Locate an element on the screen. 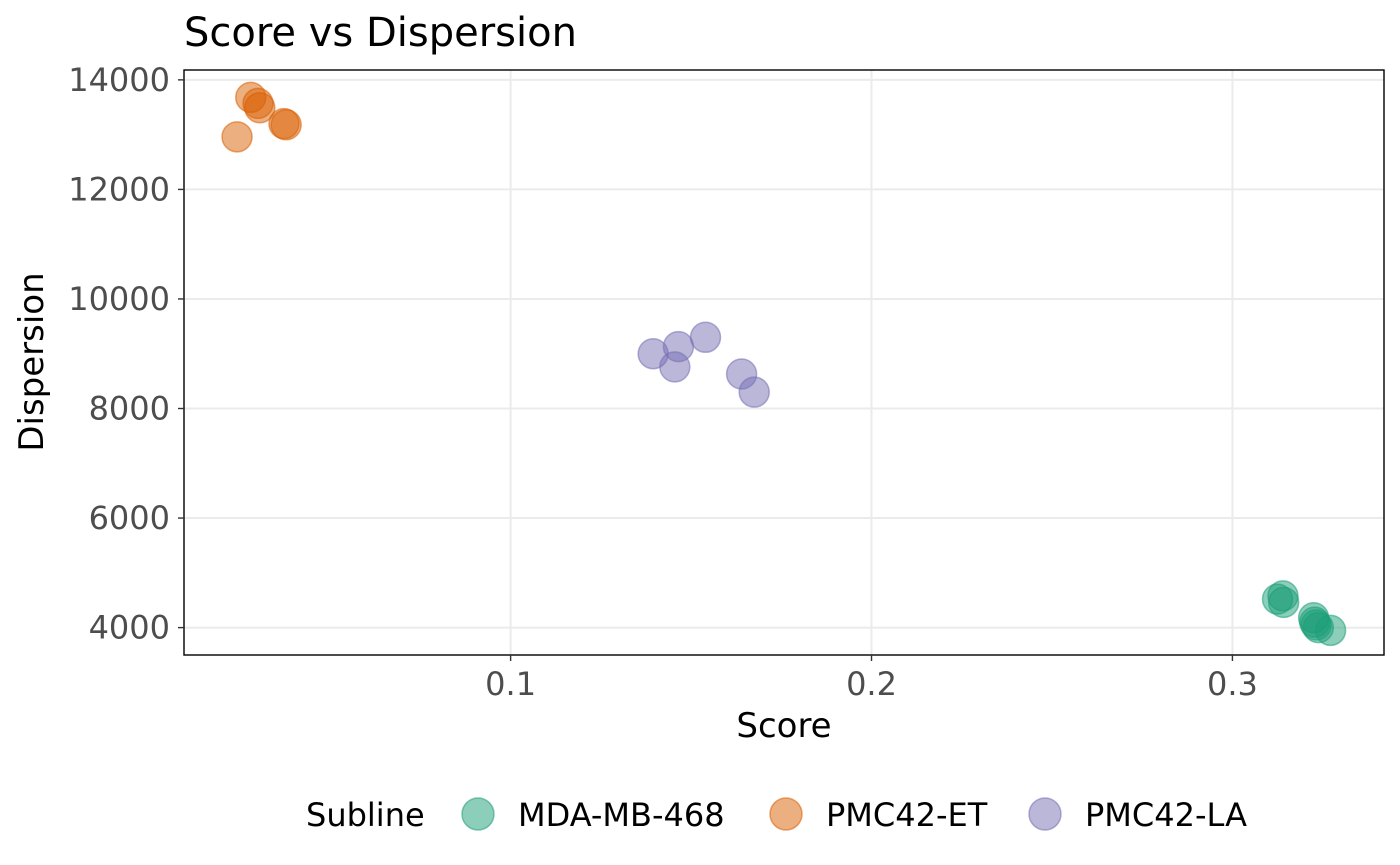 The height and width of the screenshot is (865, 1400). y-axis-title: Dispersion is located at coordinates (32, 361).